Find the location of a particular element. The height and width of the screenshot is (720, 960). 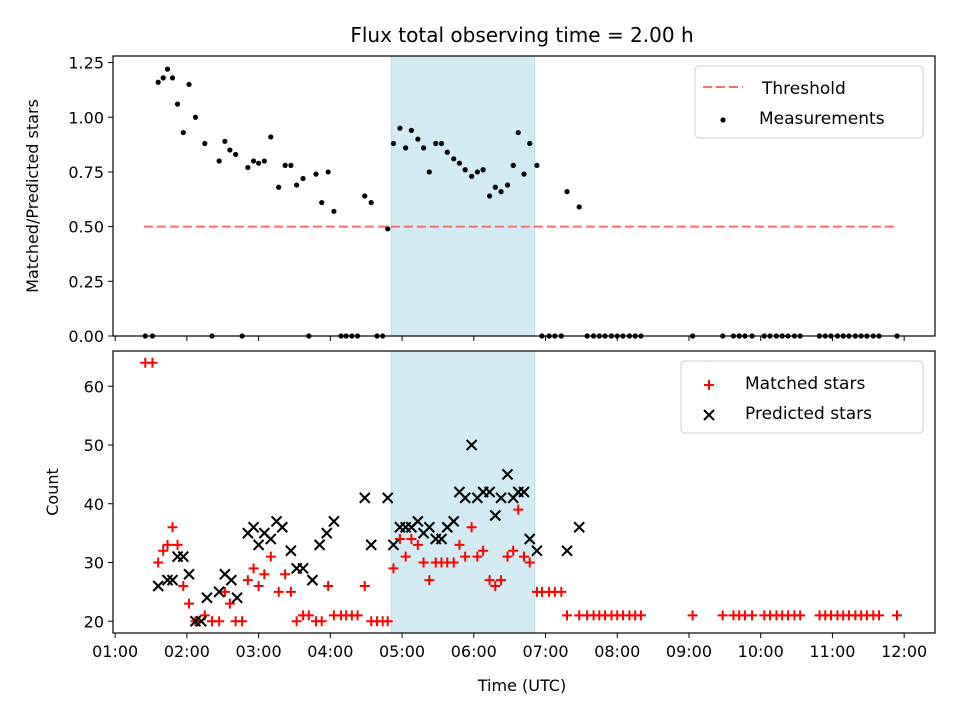

y-tick-label: 0.25 is located at coordinates (86, 281).